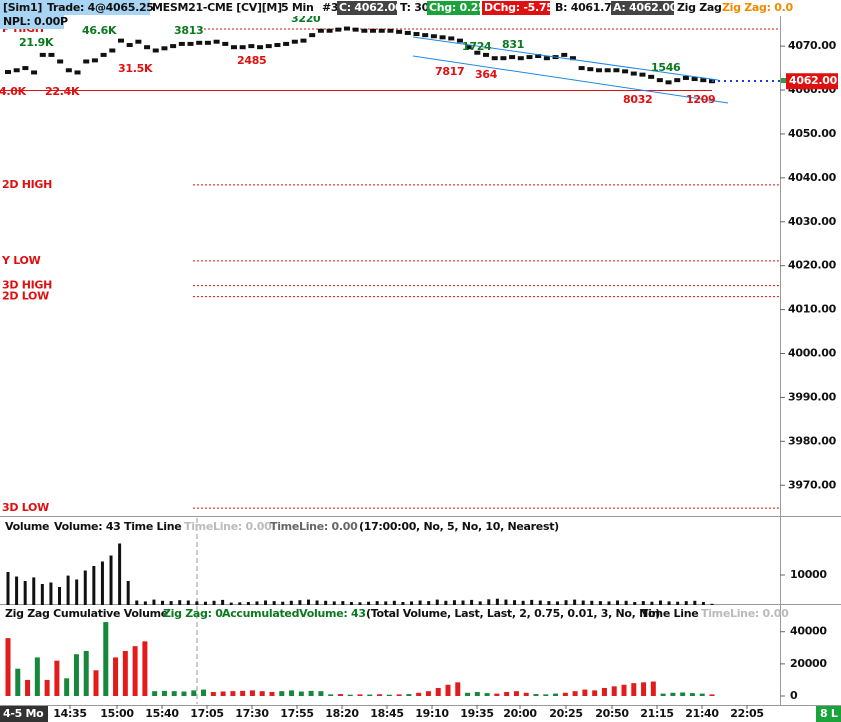 The image size is (841, 722). Describe the element at coordinates (459, 526) in the screenshot. I see `timeline-params: (17:00:00, No, 5, No, 10, Nearest)` at that location.